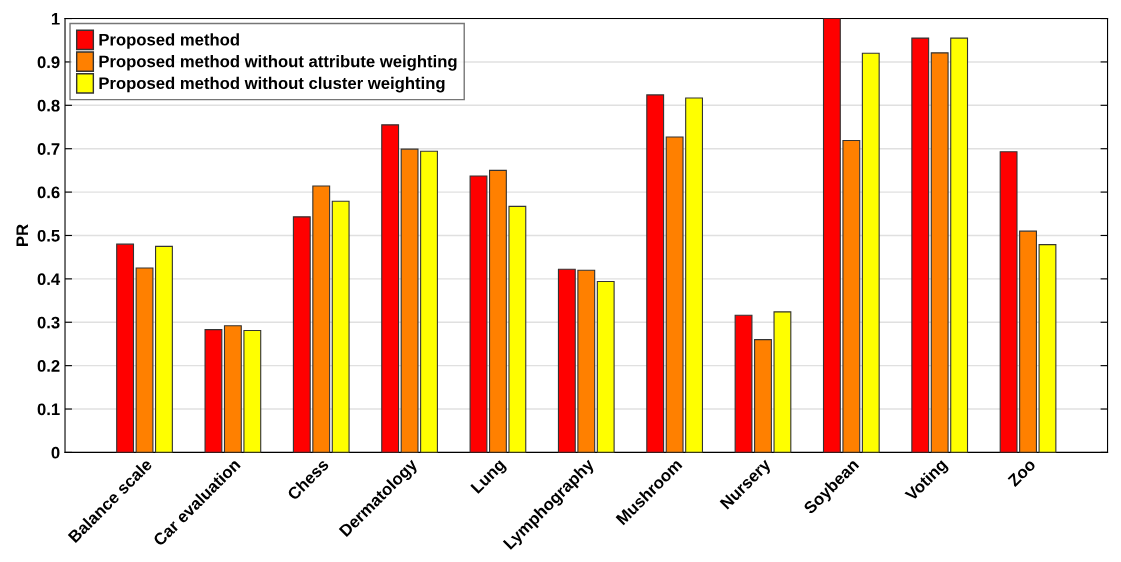  I want to click on y-tick-label: 0.4, so click(49, 279).